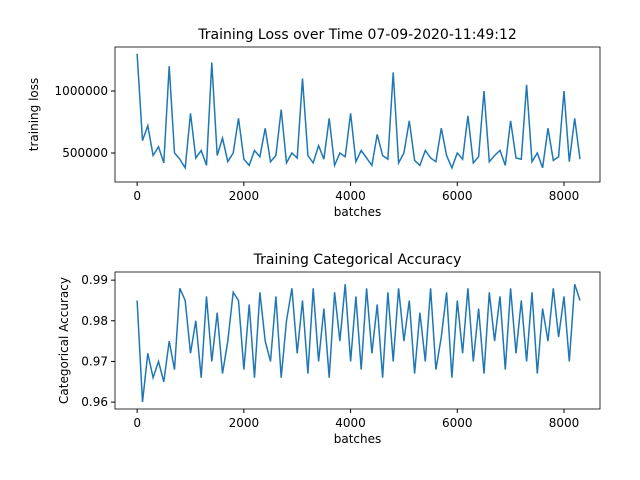  What do you see at coordinates (94, 280) in the screenshot?
I see `y-tick-label: 0.99` at bounding box center [94, 280].